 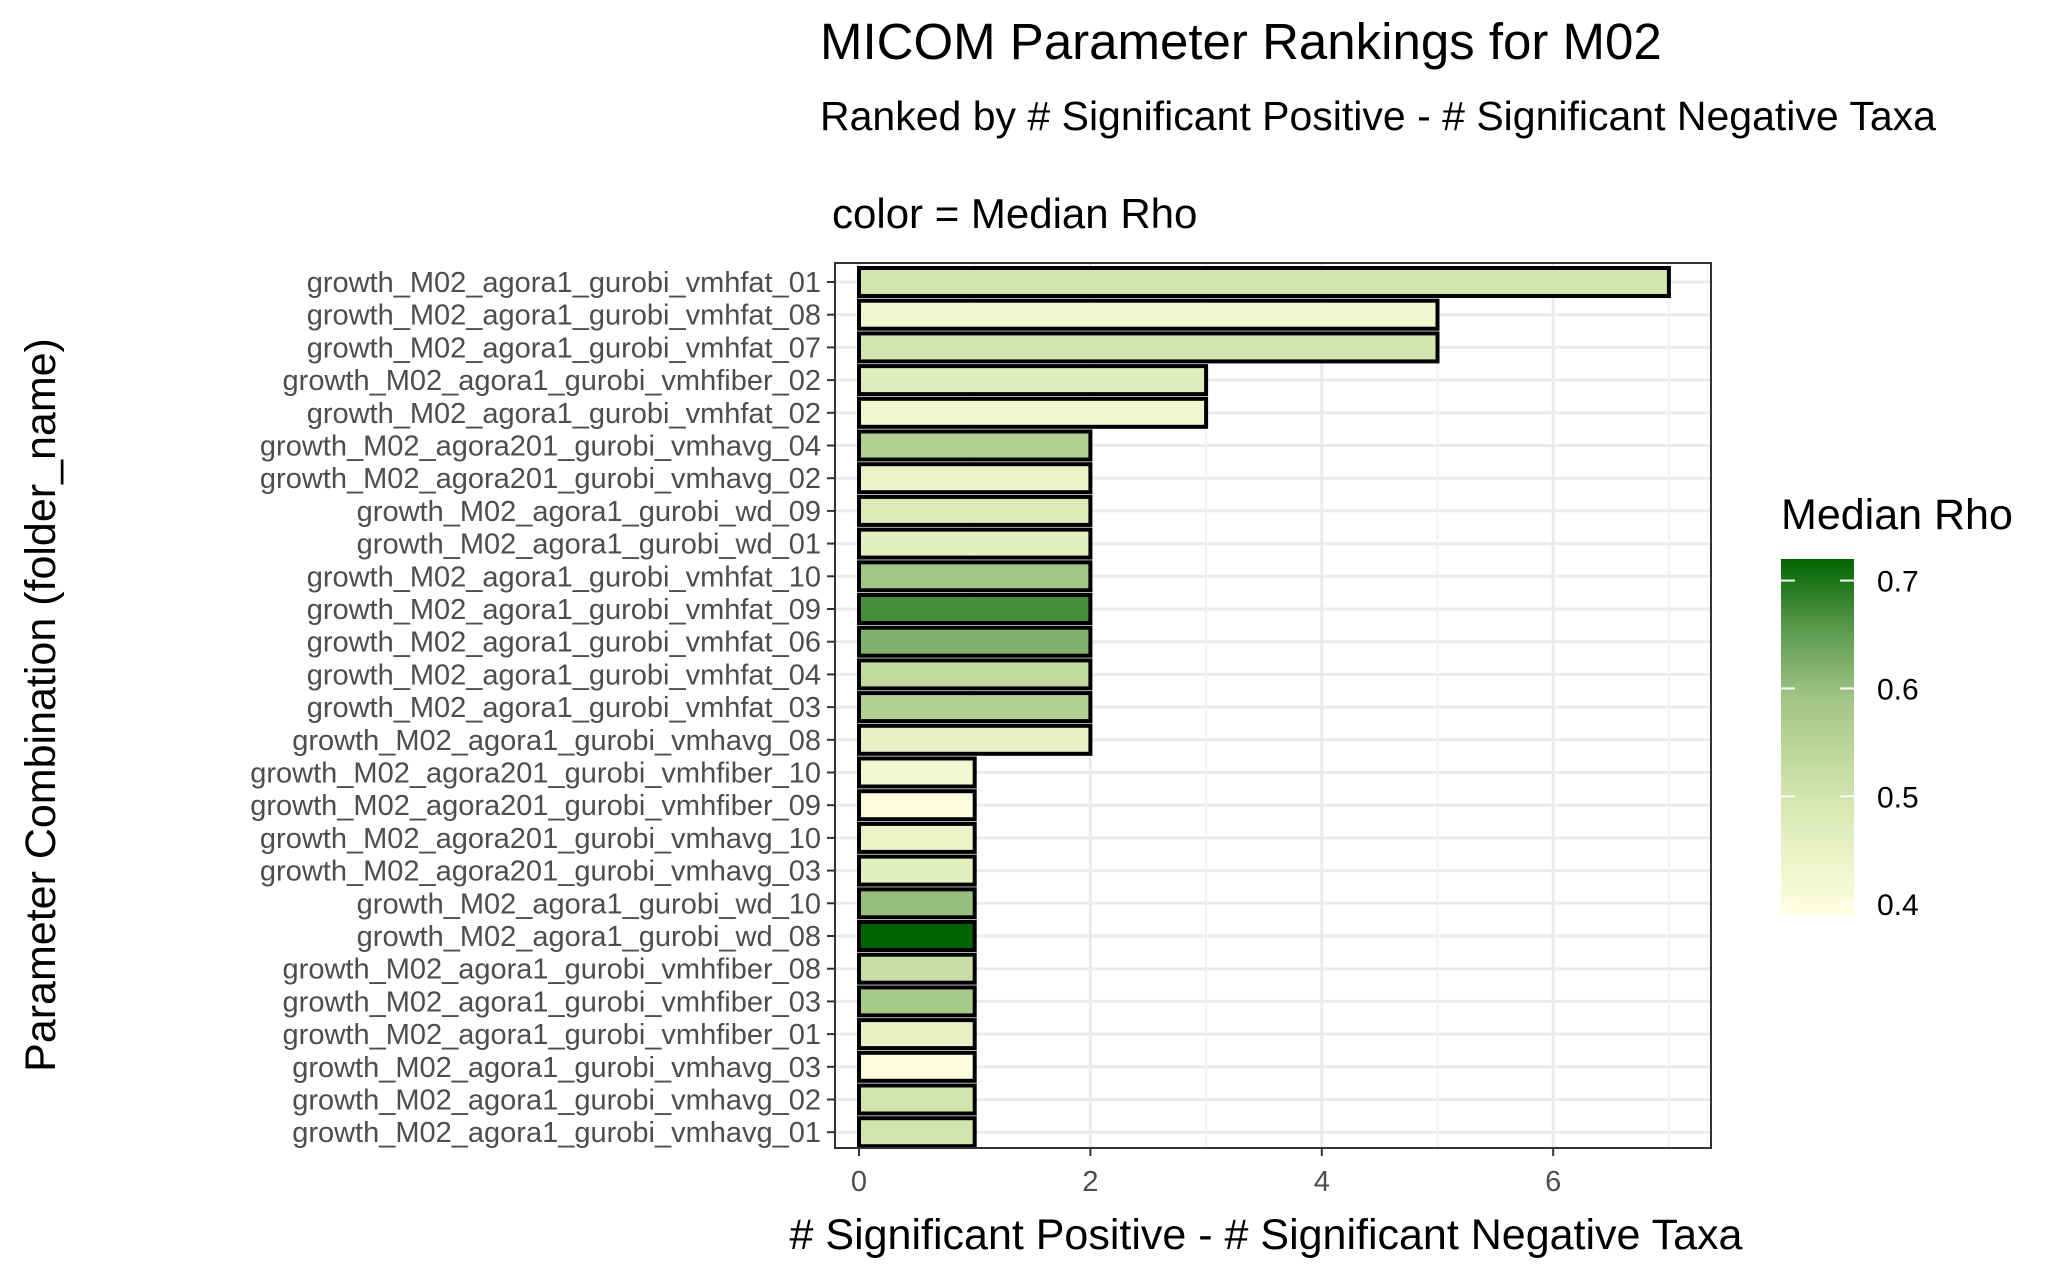 I want to click on legend-ticks: 0.7 0.6 0.5 0.4, so click(x=1850, y=744).